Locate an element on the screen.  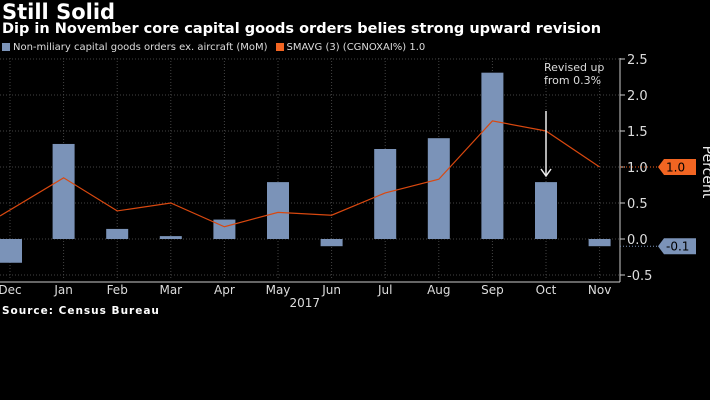
y-tick-label: 0.5 is located at coordinates (637, 204).